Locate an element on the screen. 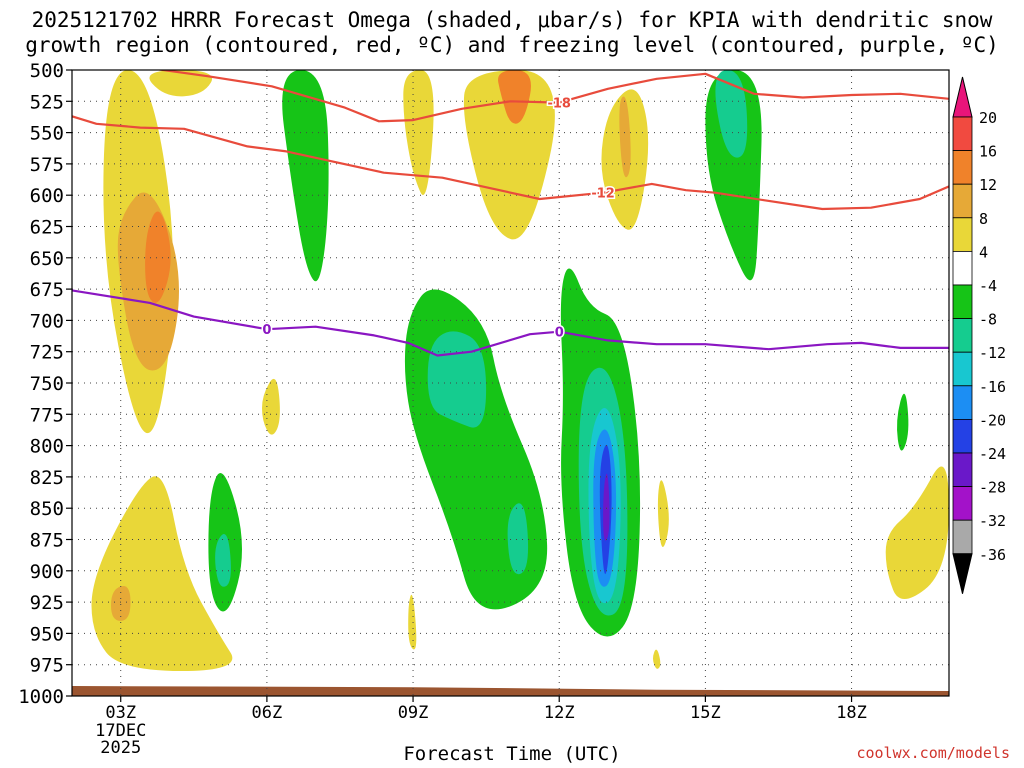 The width and height of the screenshot is (1024, 768). colorbar-tick-label: 12 is located at coordinates (988, 185).